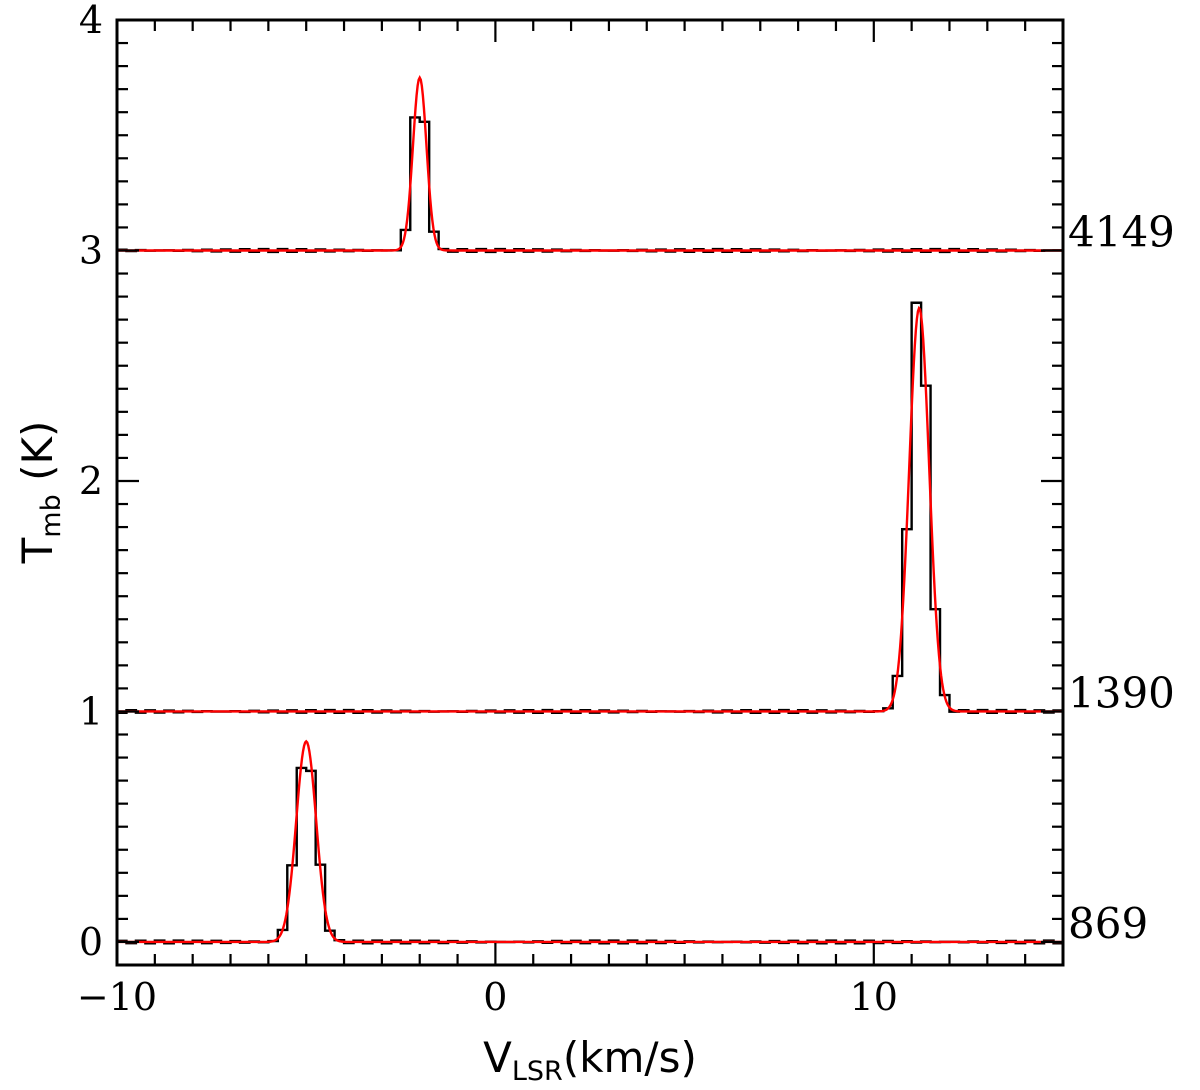 Image resolution: width=1200 pixels, height=1090 pixels. Describe the element at coordinates (117, 997) in the screenshot. I see `x-tick-label: −10` at that location.